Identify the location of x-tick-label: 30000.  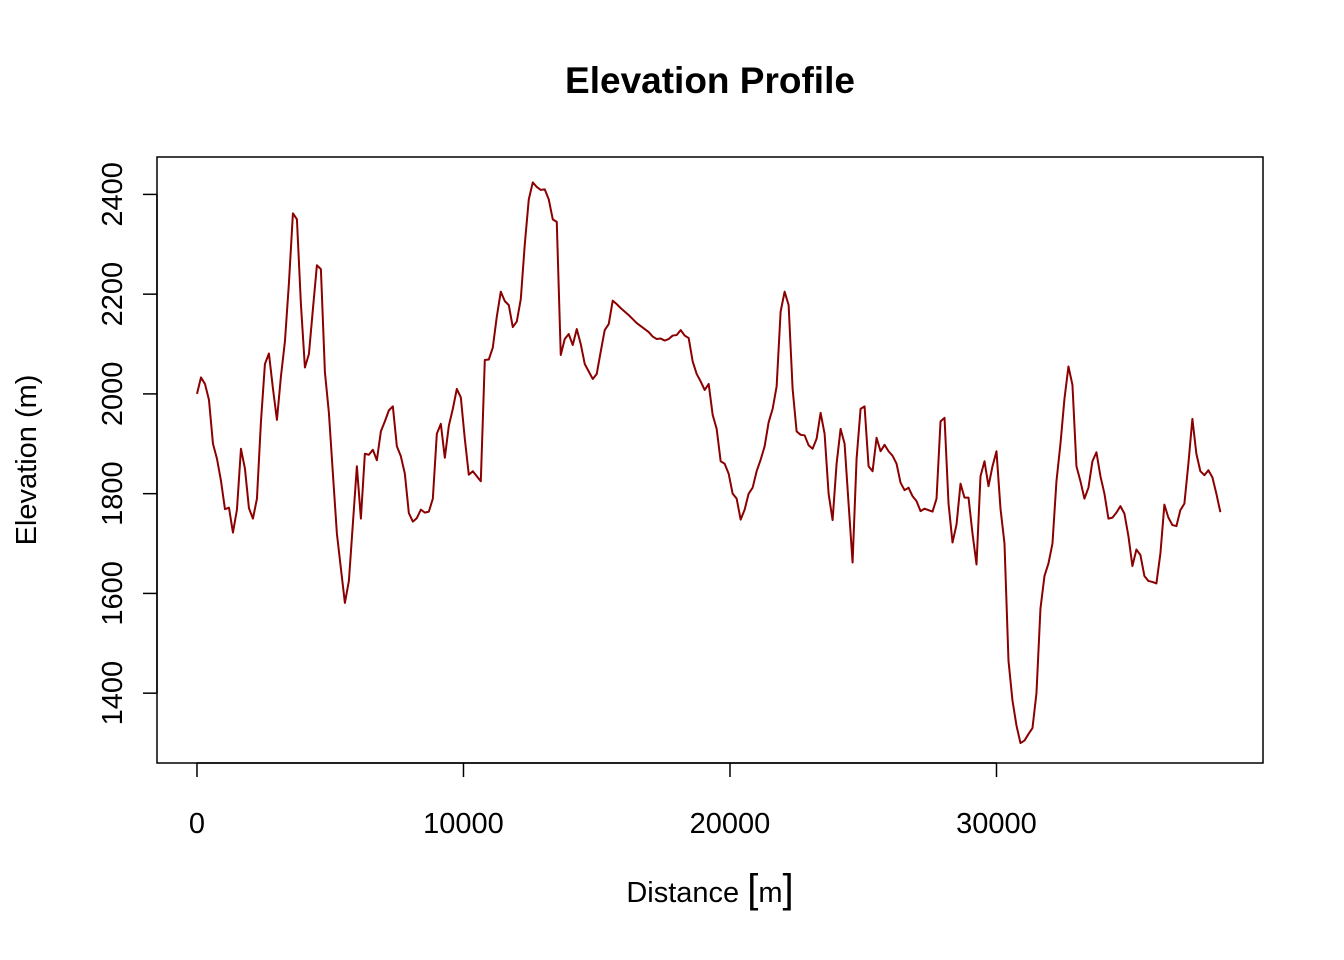
(996, 824).